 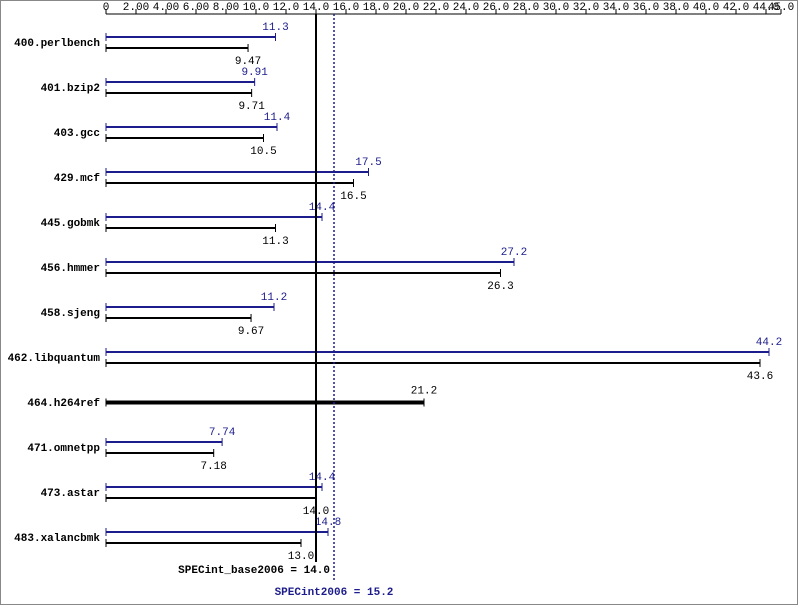 What do you see at coordinates (376, 8) in the screenshot?
I see `x-tick-label: 18.0` at bounding box center [376, 8].